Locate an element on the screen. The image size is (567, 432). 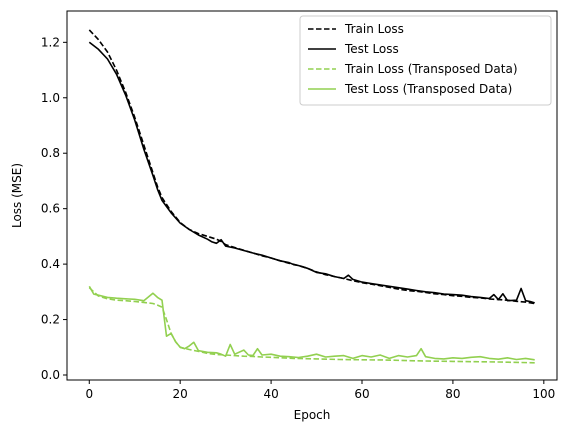
series-line-train-loss-transposed-data is located at coordinates (311, 325).